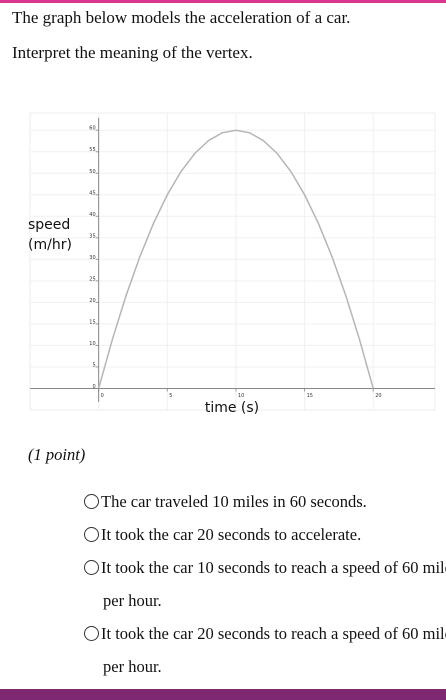 The height and width of the screenshot is (700, 446). I want to click on top-bar, so click(223, 1).